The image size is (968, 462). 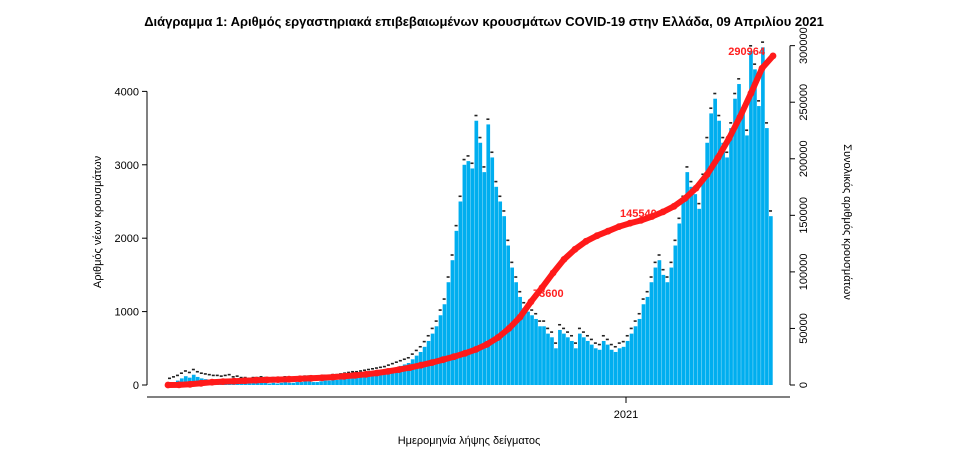 I want to click on right-tick-label: 250000, so click(x=804, y=102).